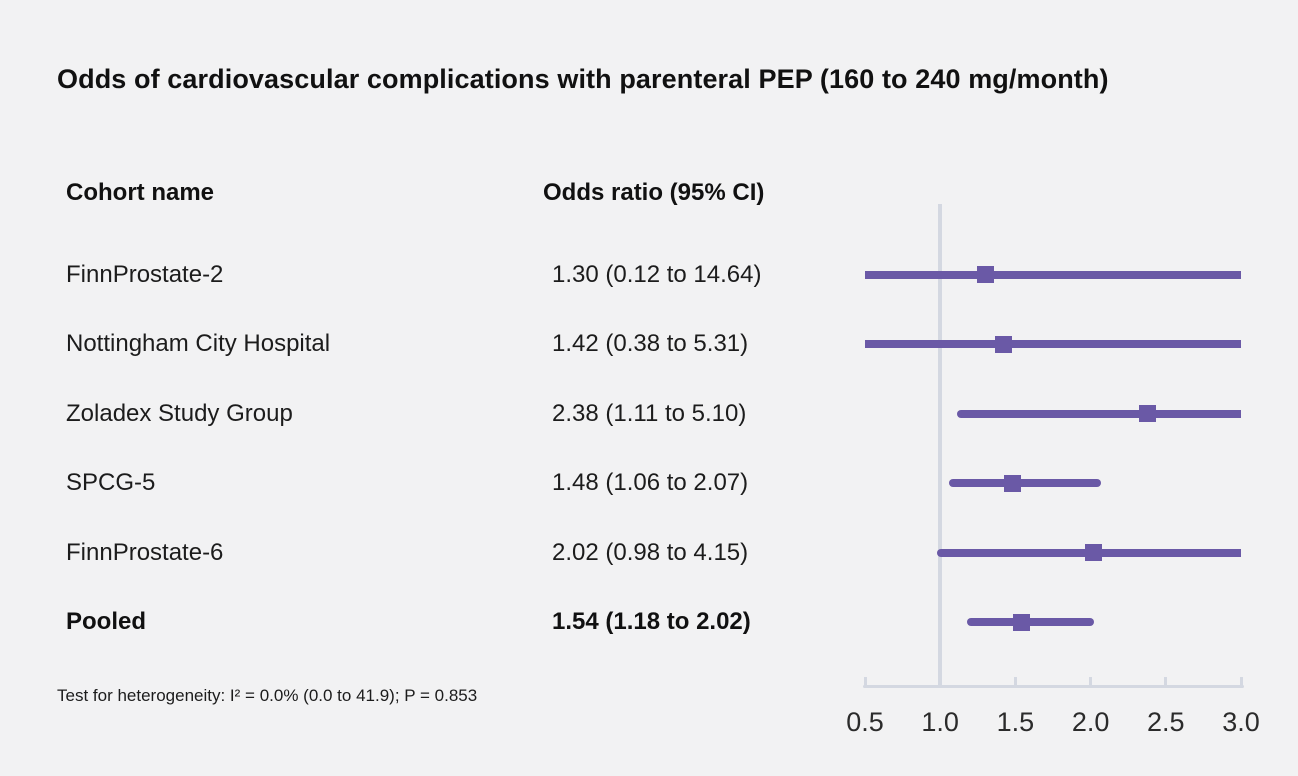  Describe the element at coordinates (1241, 722) in the screenshot. I see `axis-tick-label: 3.0` at that location.